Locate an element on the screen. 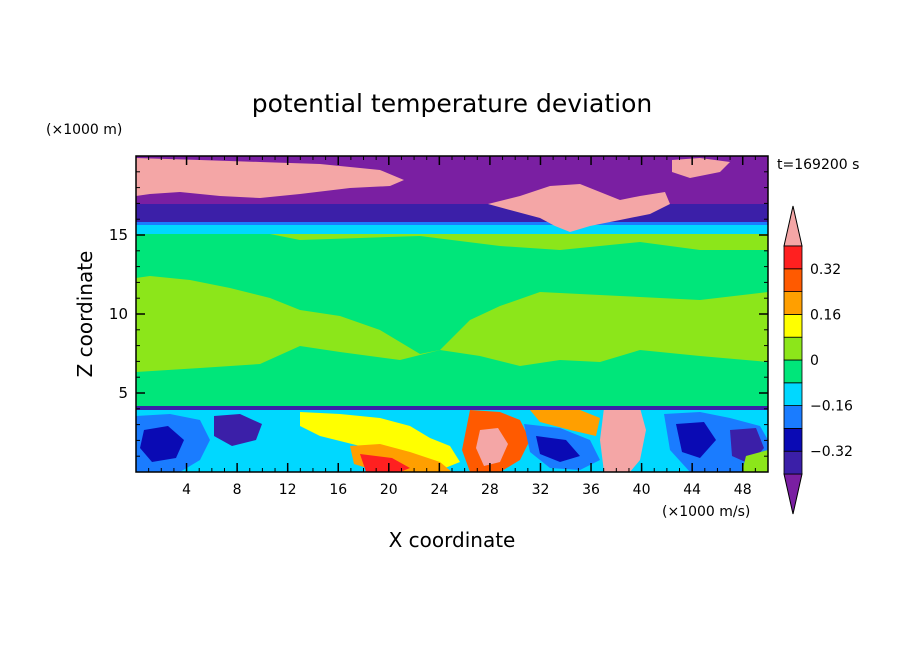 The width and height of the screenshot is (904, 654). x-tick-label: 44 is located at coordinates (692, 490).